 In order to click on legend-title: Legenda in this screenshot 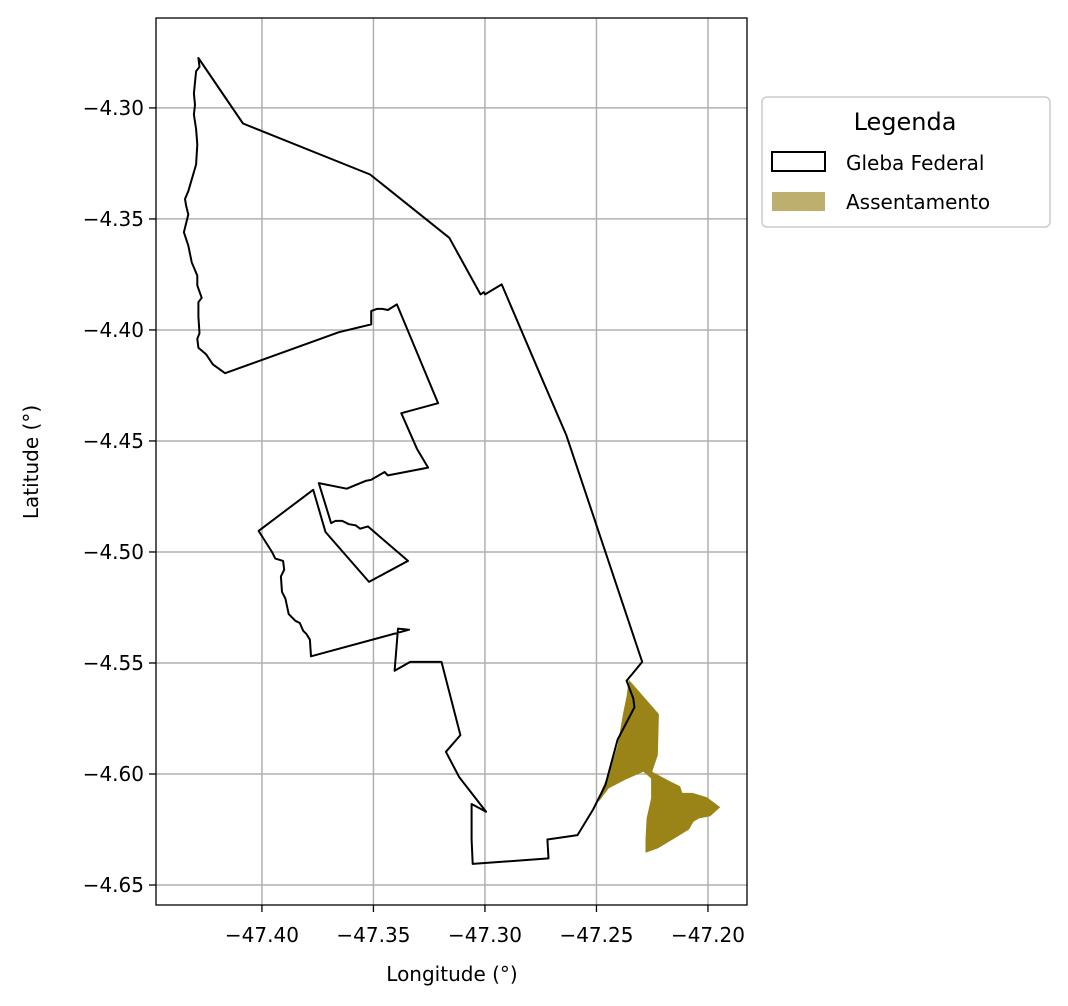, I will do `click(905, 122)`.